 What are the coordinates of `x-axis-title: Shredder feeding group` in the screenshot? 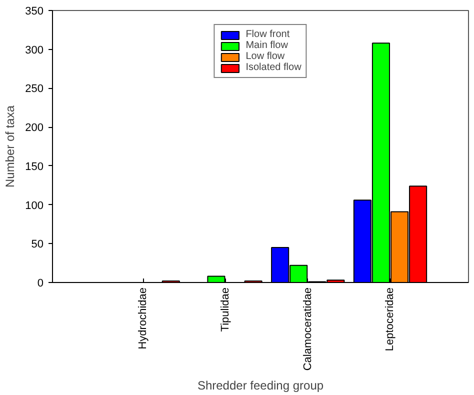 It's located at (260, 385).